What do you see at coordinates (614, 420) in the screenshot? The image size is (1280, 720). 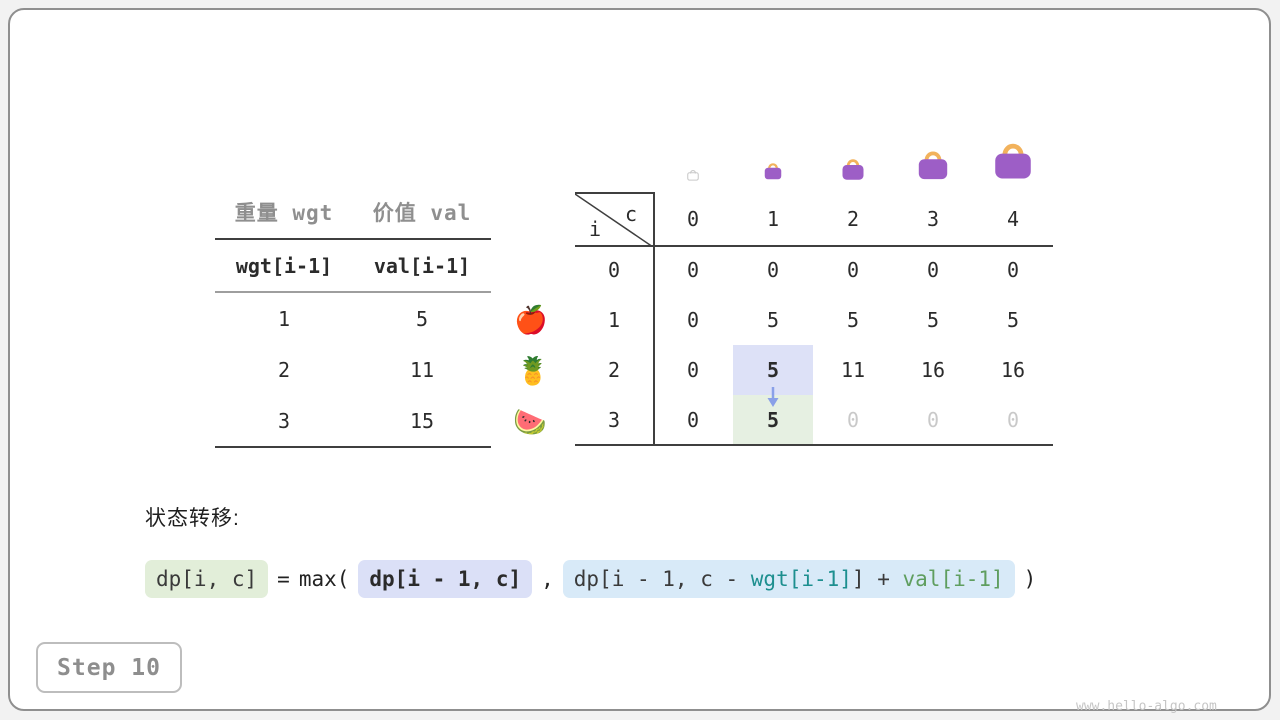 I see `dp-row-label: 3` at bounding box center [614, 420].